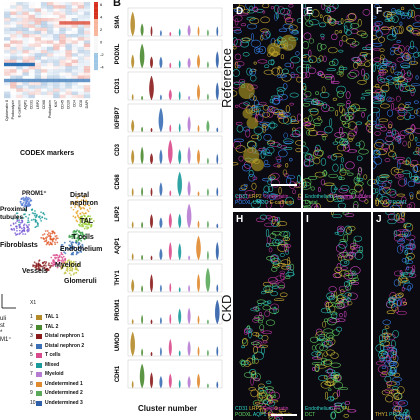  What do you see at coordinates (31, 393) in the screenshot?
I see `legend-number: 9` at bounding box center [31, 393].